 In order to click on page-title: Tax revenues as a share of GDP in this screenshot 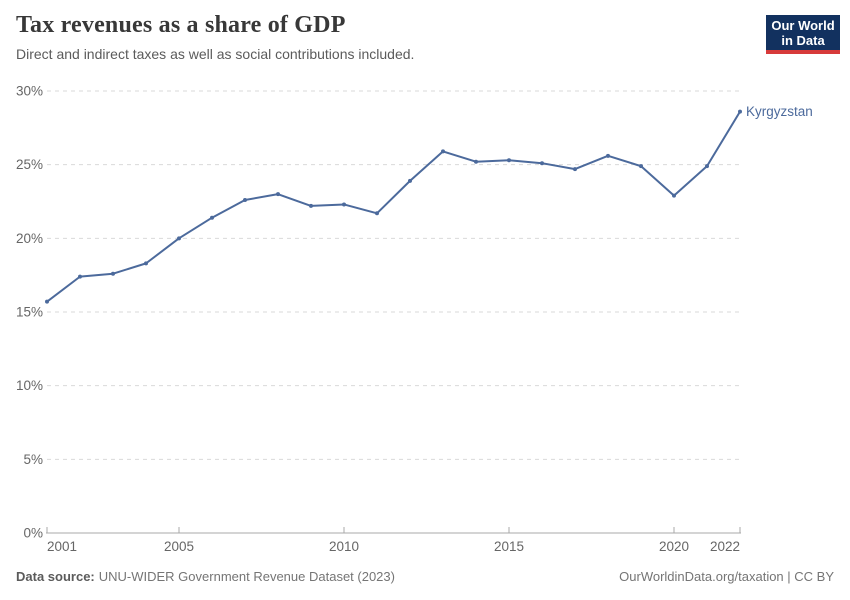, I will do `click(181, 25)`.